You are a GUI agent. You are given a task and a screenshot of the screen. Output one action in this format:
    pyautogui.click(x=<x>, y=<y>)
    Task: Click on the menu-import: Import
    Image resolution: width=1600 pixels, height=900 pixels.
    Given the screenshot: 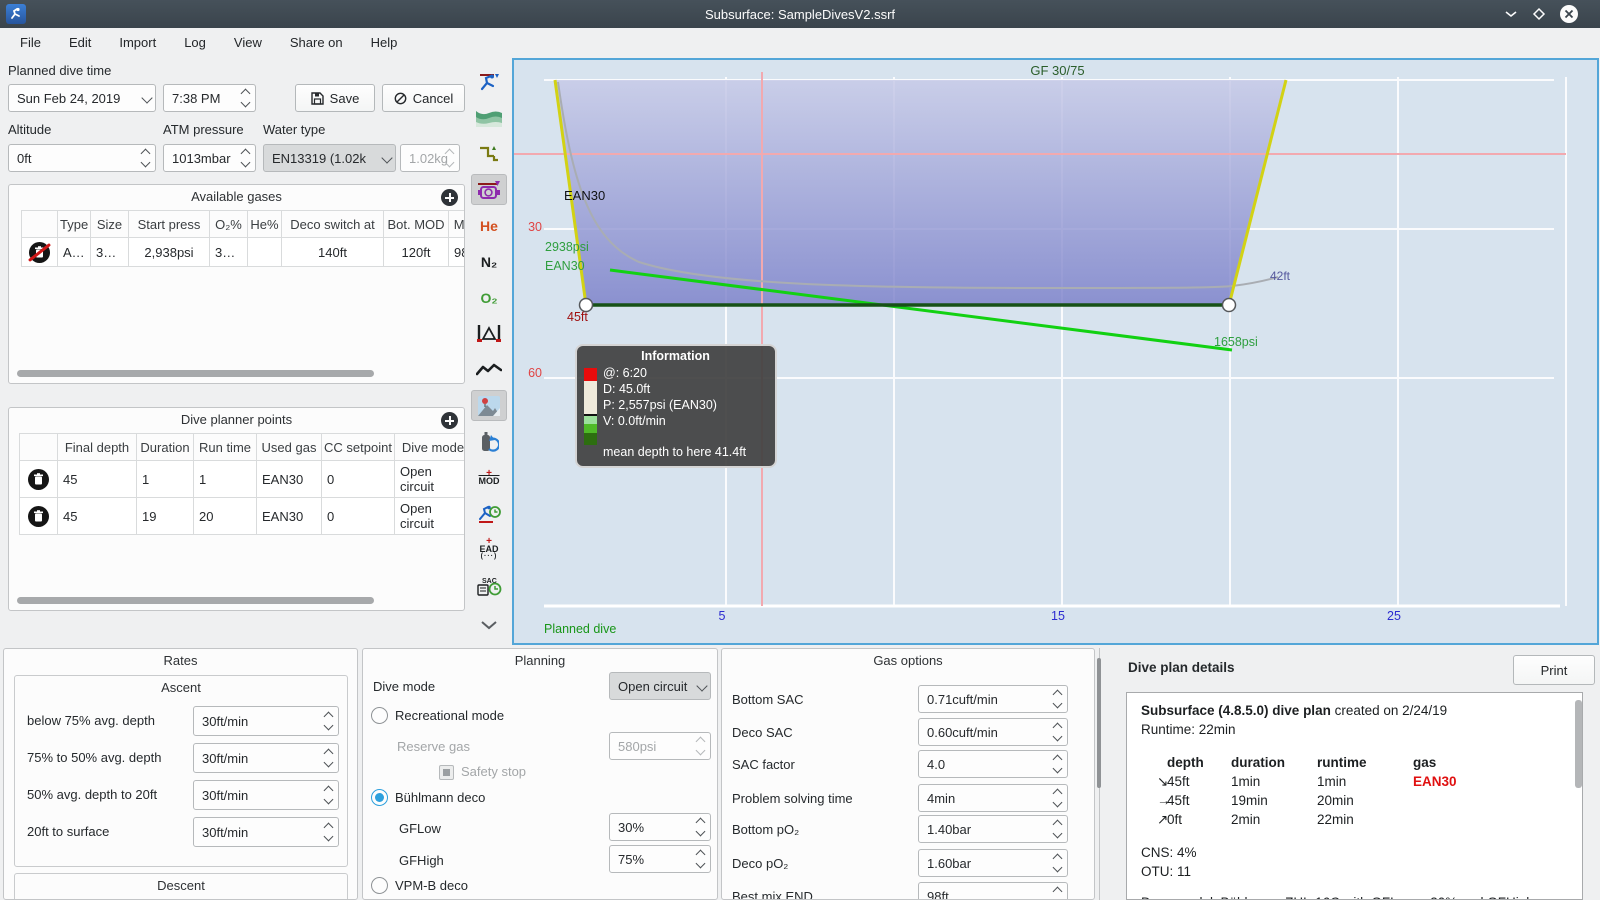 What is the action you would take?
    pyautogui.click(x=138, y=42)
    